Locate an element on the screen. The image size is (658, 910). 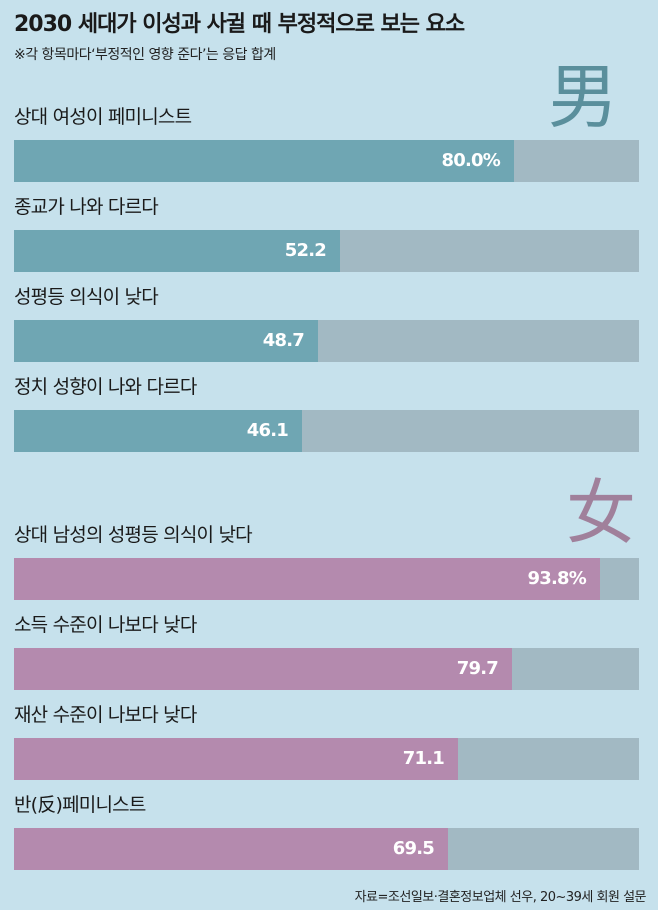
women-bar-track-1: 93.8% is located at coordinates (326, 579).